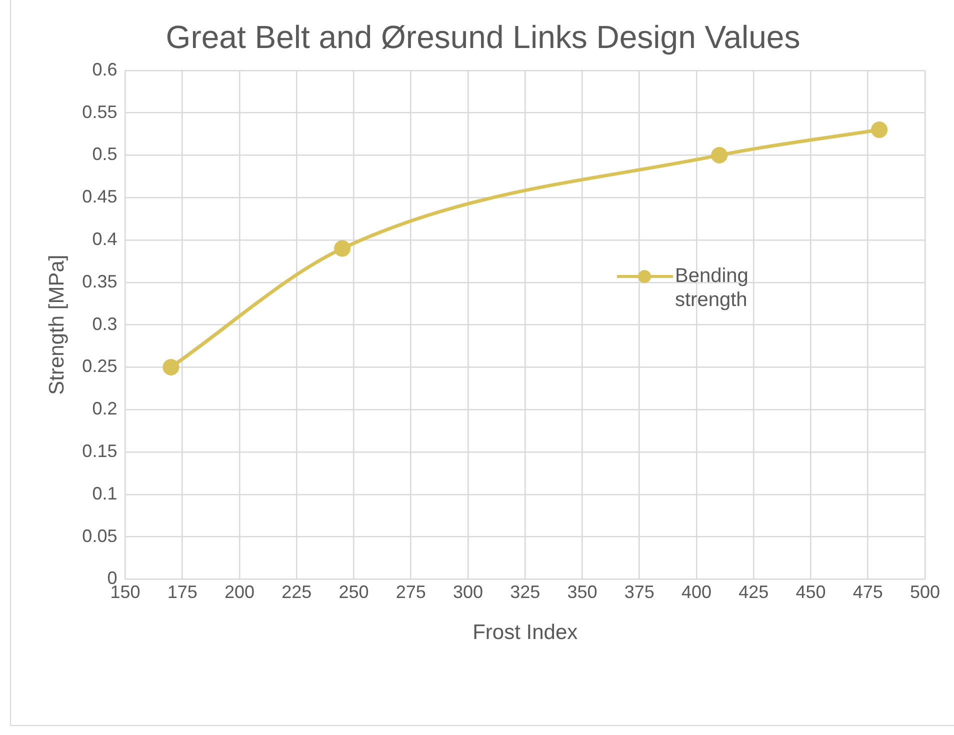  Describe the element at coordinates (100, 281) in the screenshot. I see `y-tick-label: 0.35` at that location.